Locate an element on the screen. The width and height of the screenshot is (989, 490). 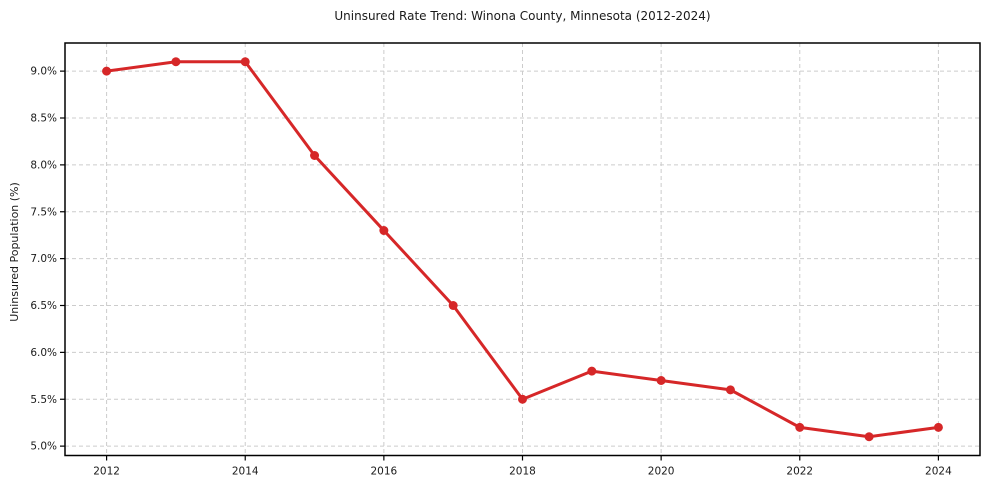
y-tick-label: 8.0% is located at coordinates (43, 165).